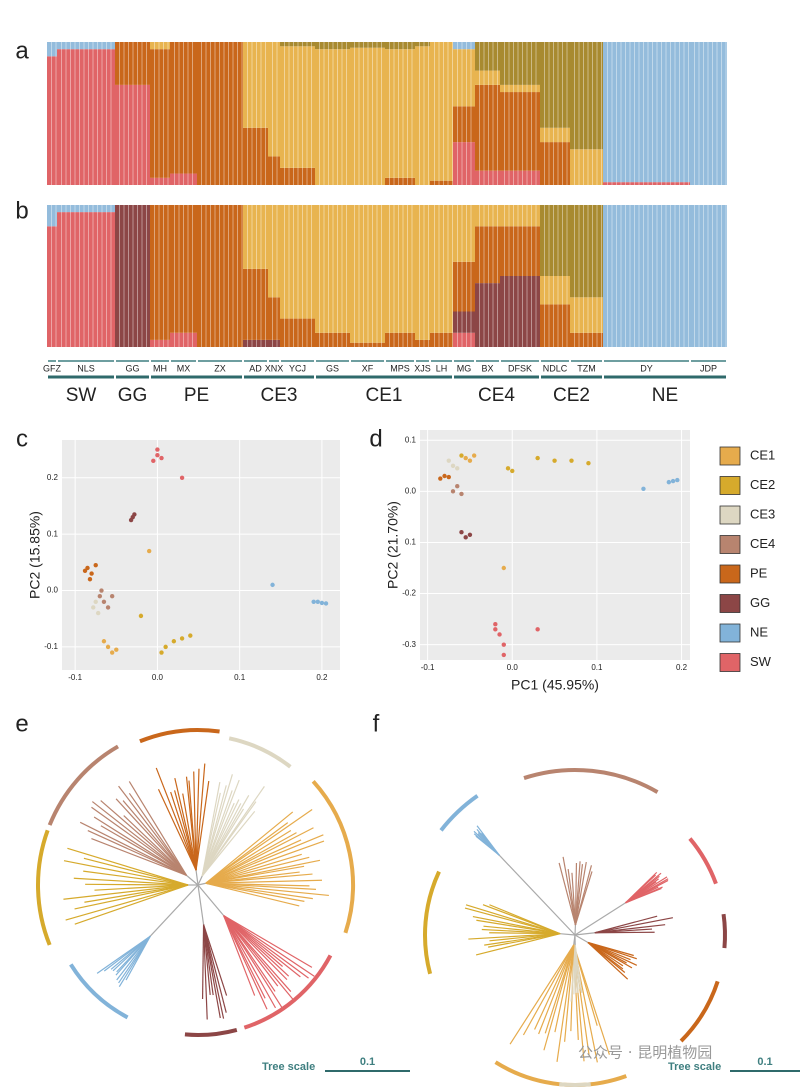  What do you see at coordinates (645, 1053) in the screenshot?
I see `watermark: 公众号 · 昆明植物园` at bounding box center [645, 1053].